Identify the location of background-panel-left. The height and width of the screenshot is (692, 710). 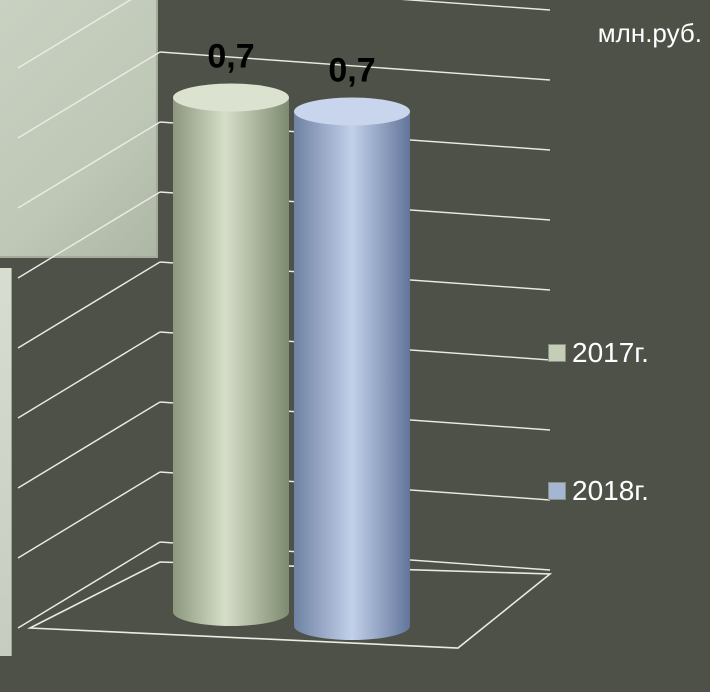
(6, 462).